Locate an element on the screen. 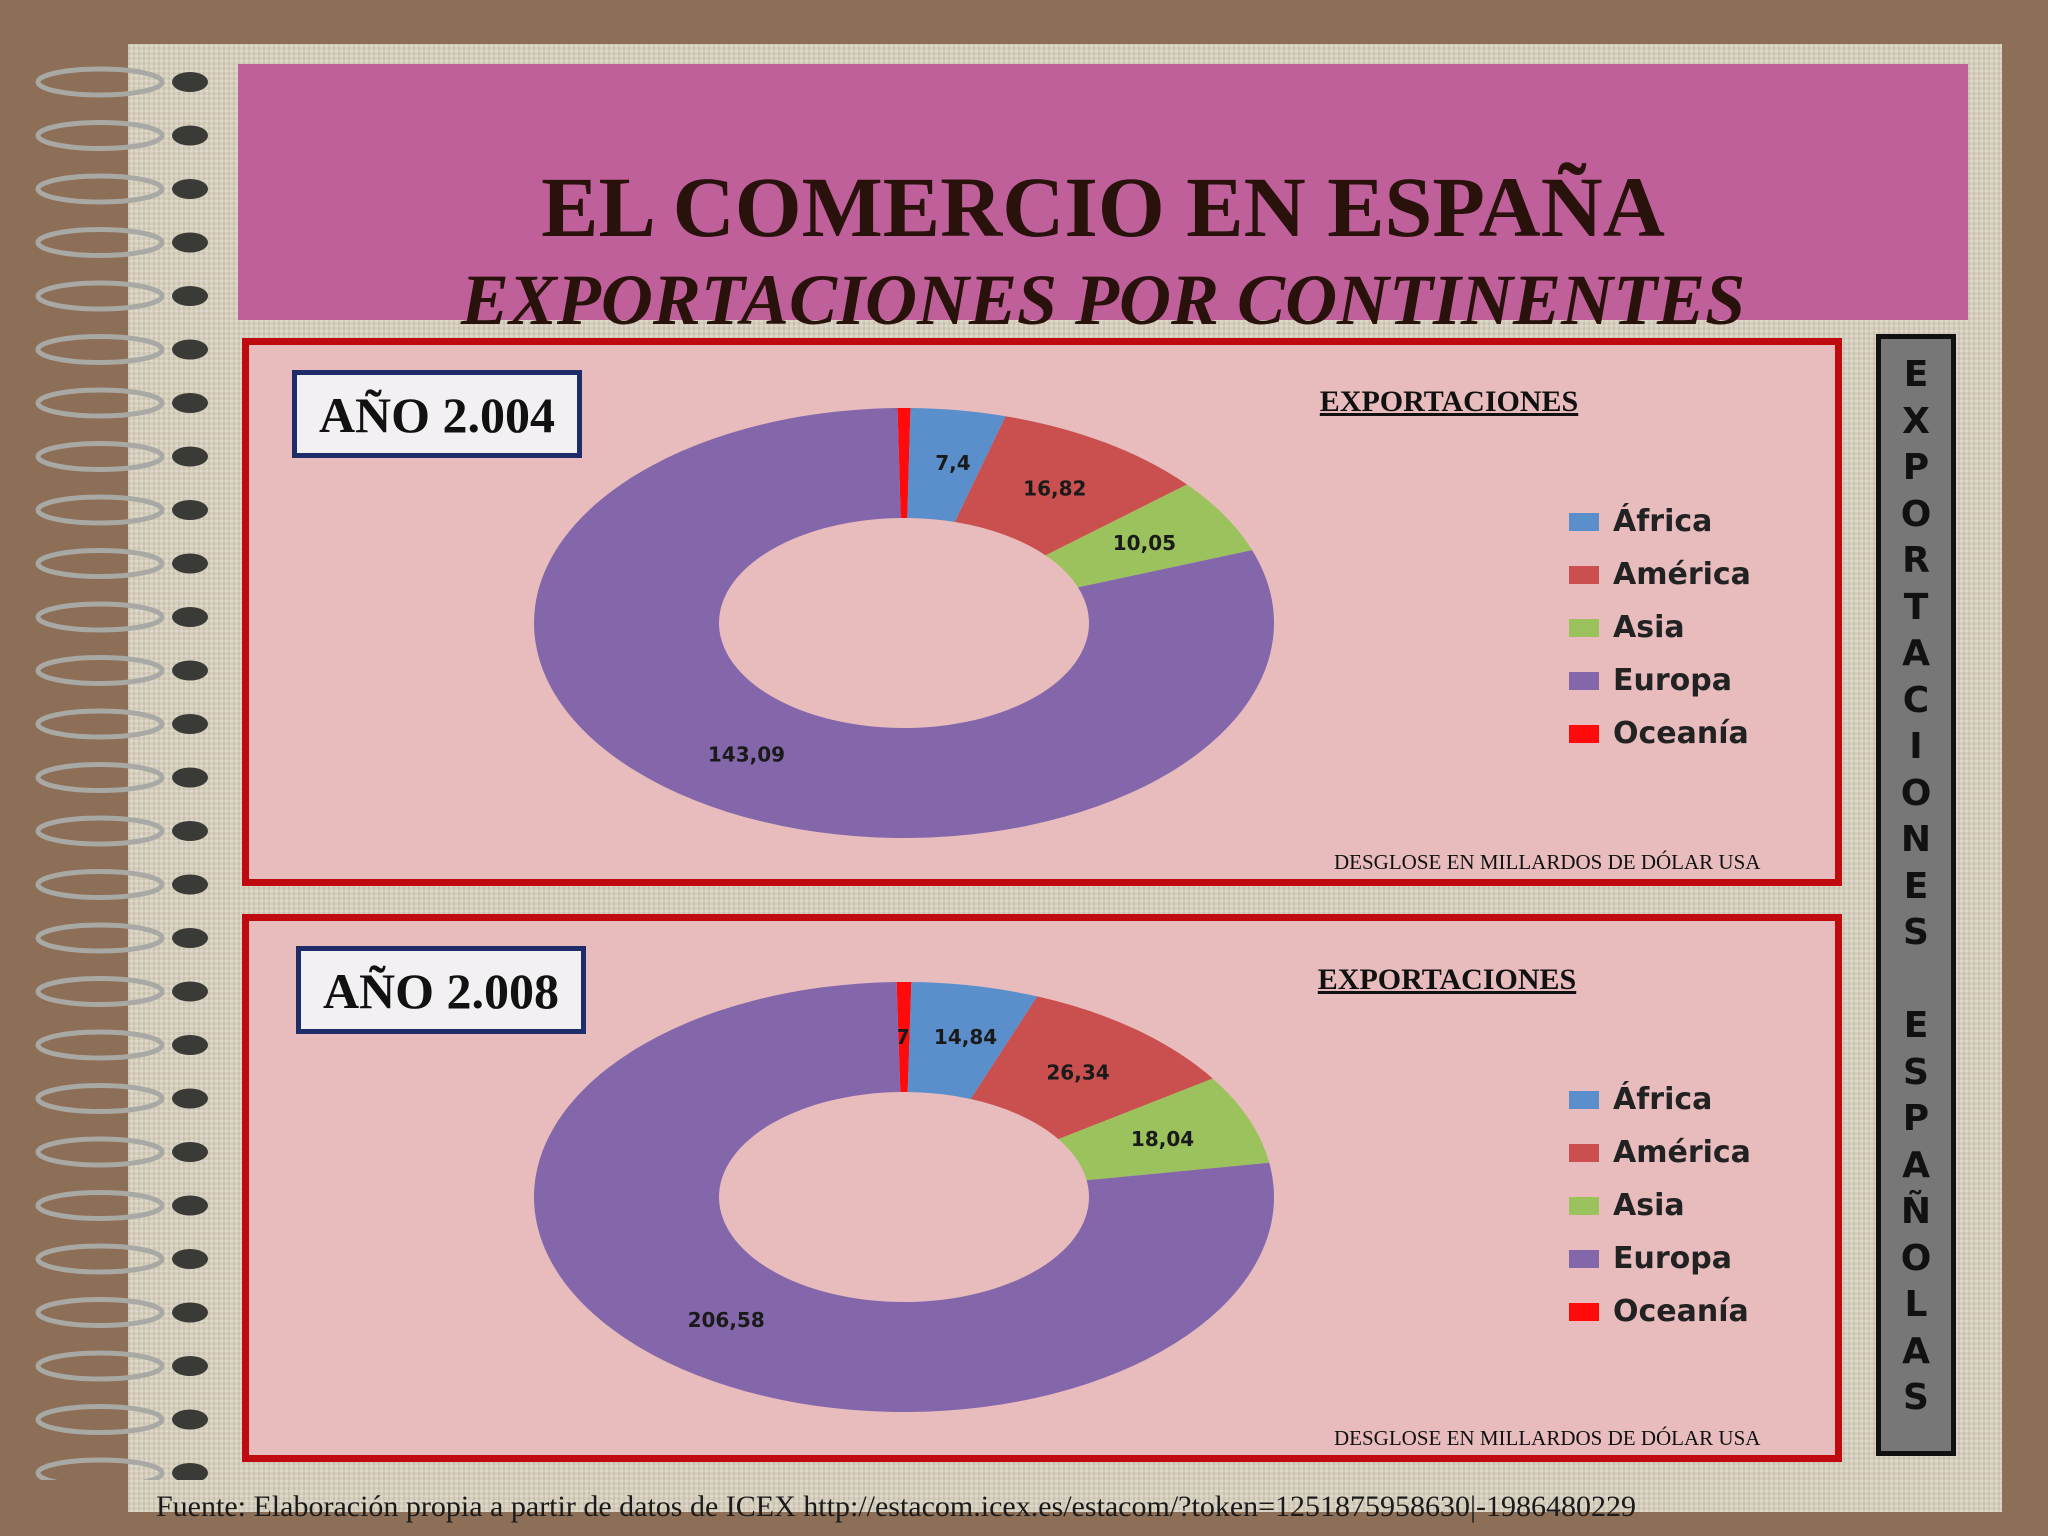  legend-label: Asia is located at coordinates (1649, 627).